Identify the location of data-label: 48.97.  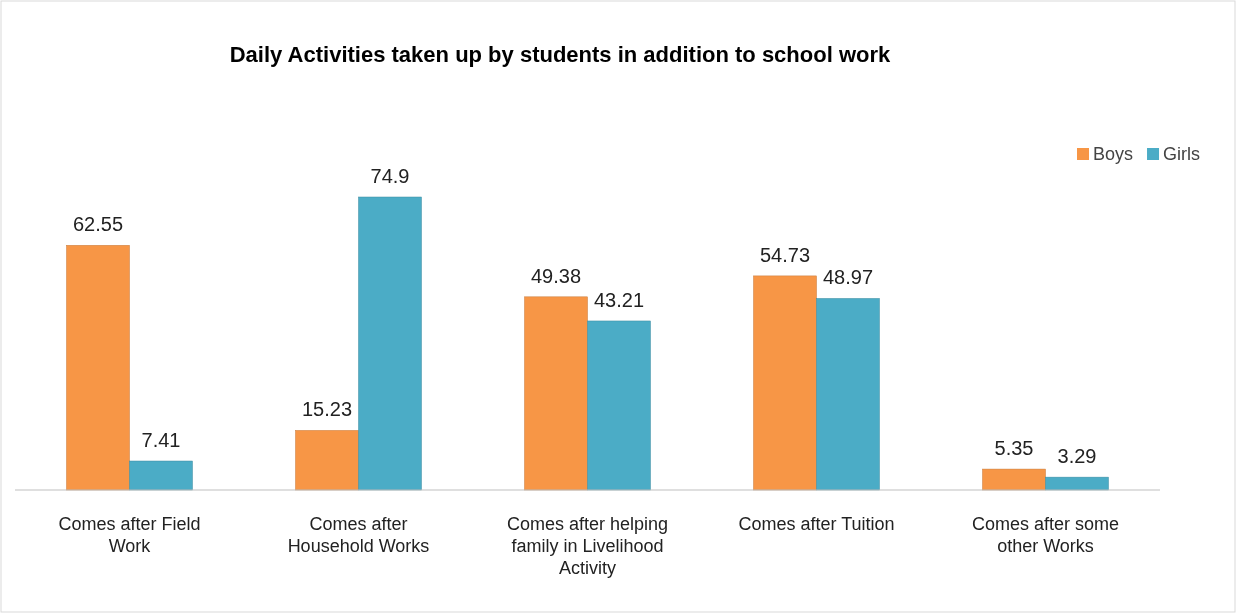
(848, 277).